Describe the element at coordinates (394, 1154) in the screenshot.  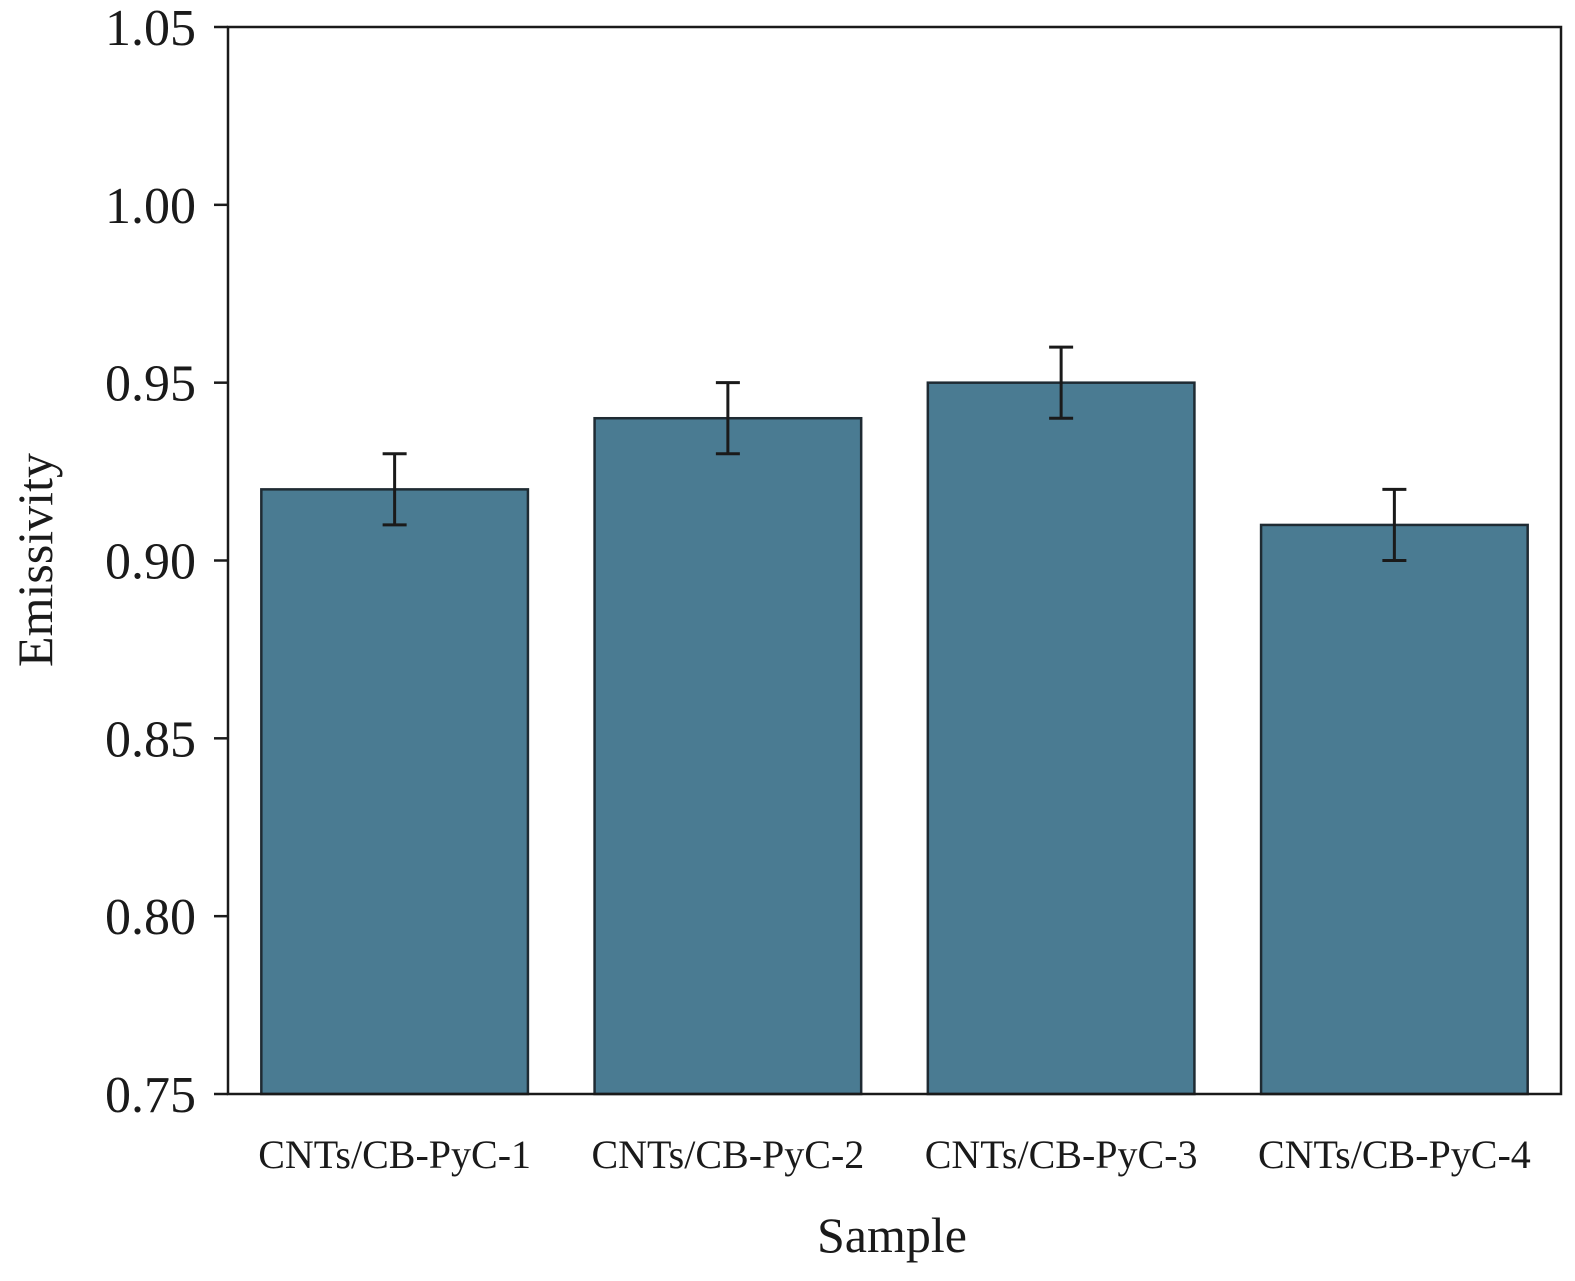
I see `x-tick-label: CNTs/CB-PyC-1` at that location.